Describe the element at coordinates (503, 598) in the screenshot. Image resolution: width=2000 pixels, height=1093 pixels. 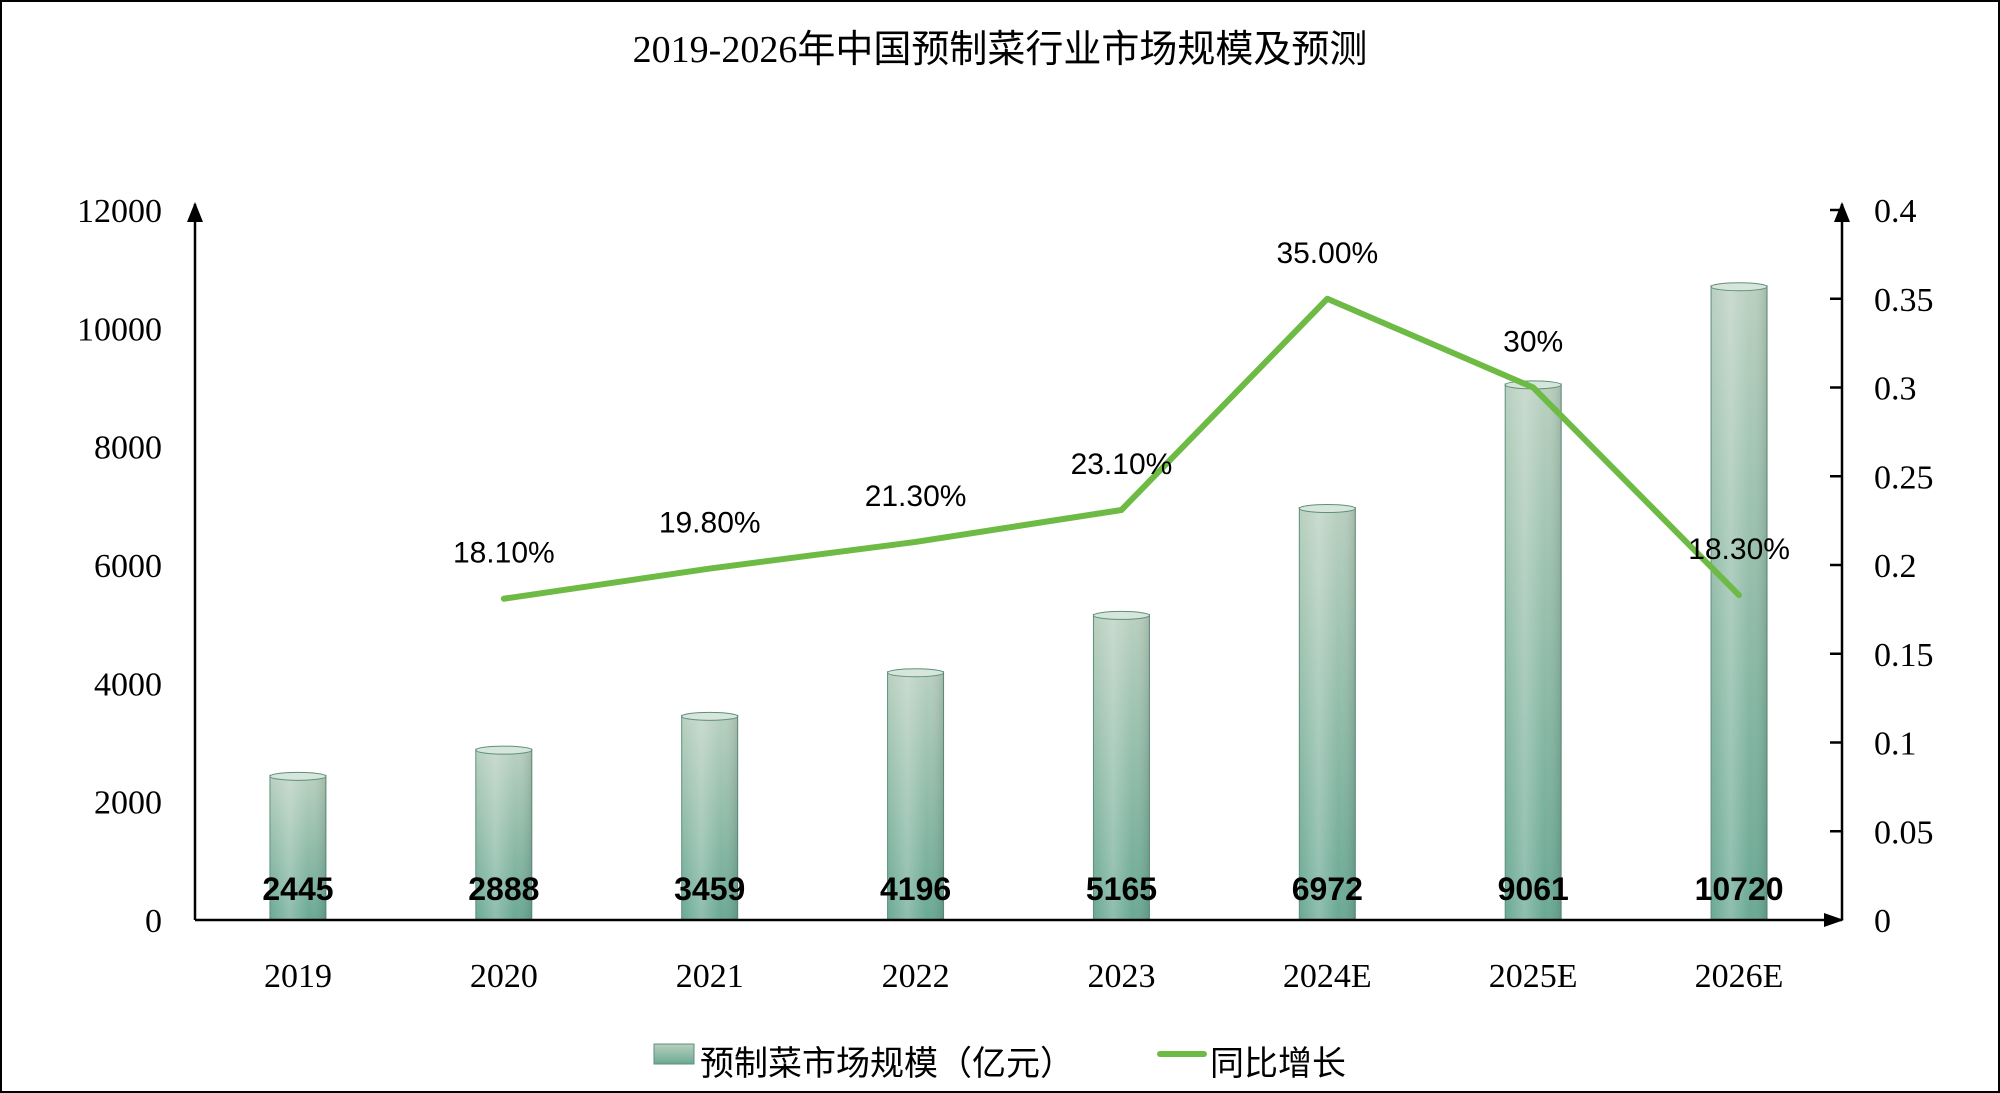
I see `growth-point-2020` at that location.